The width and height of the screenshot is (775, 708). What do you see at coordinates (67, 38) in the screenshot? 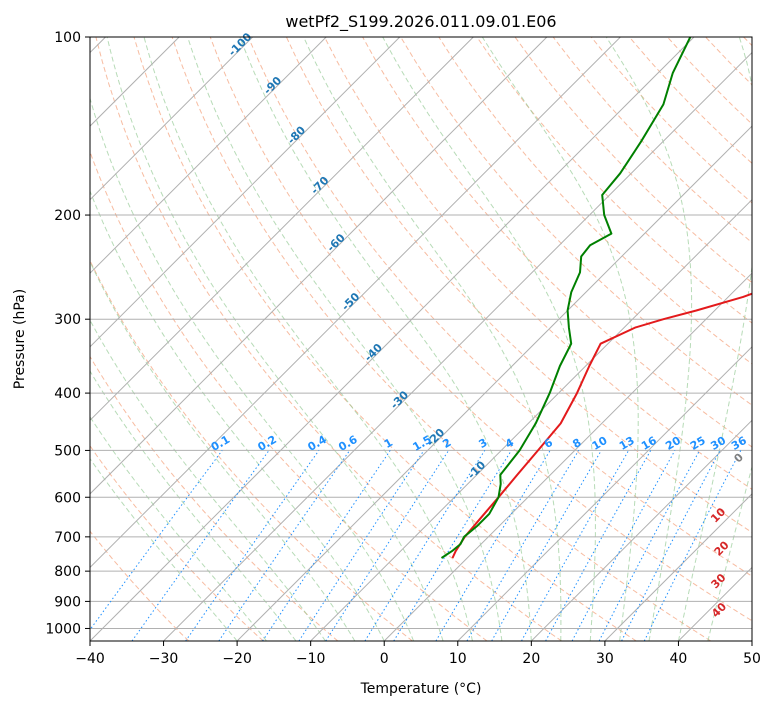
I see `y-tick-label: 100` at bounding box center [67, 38].